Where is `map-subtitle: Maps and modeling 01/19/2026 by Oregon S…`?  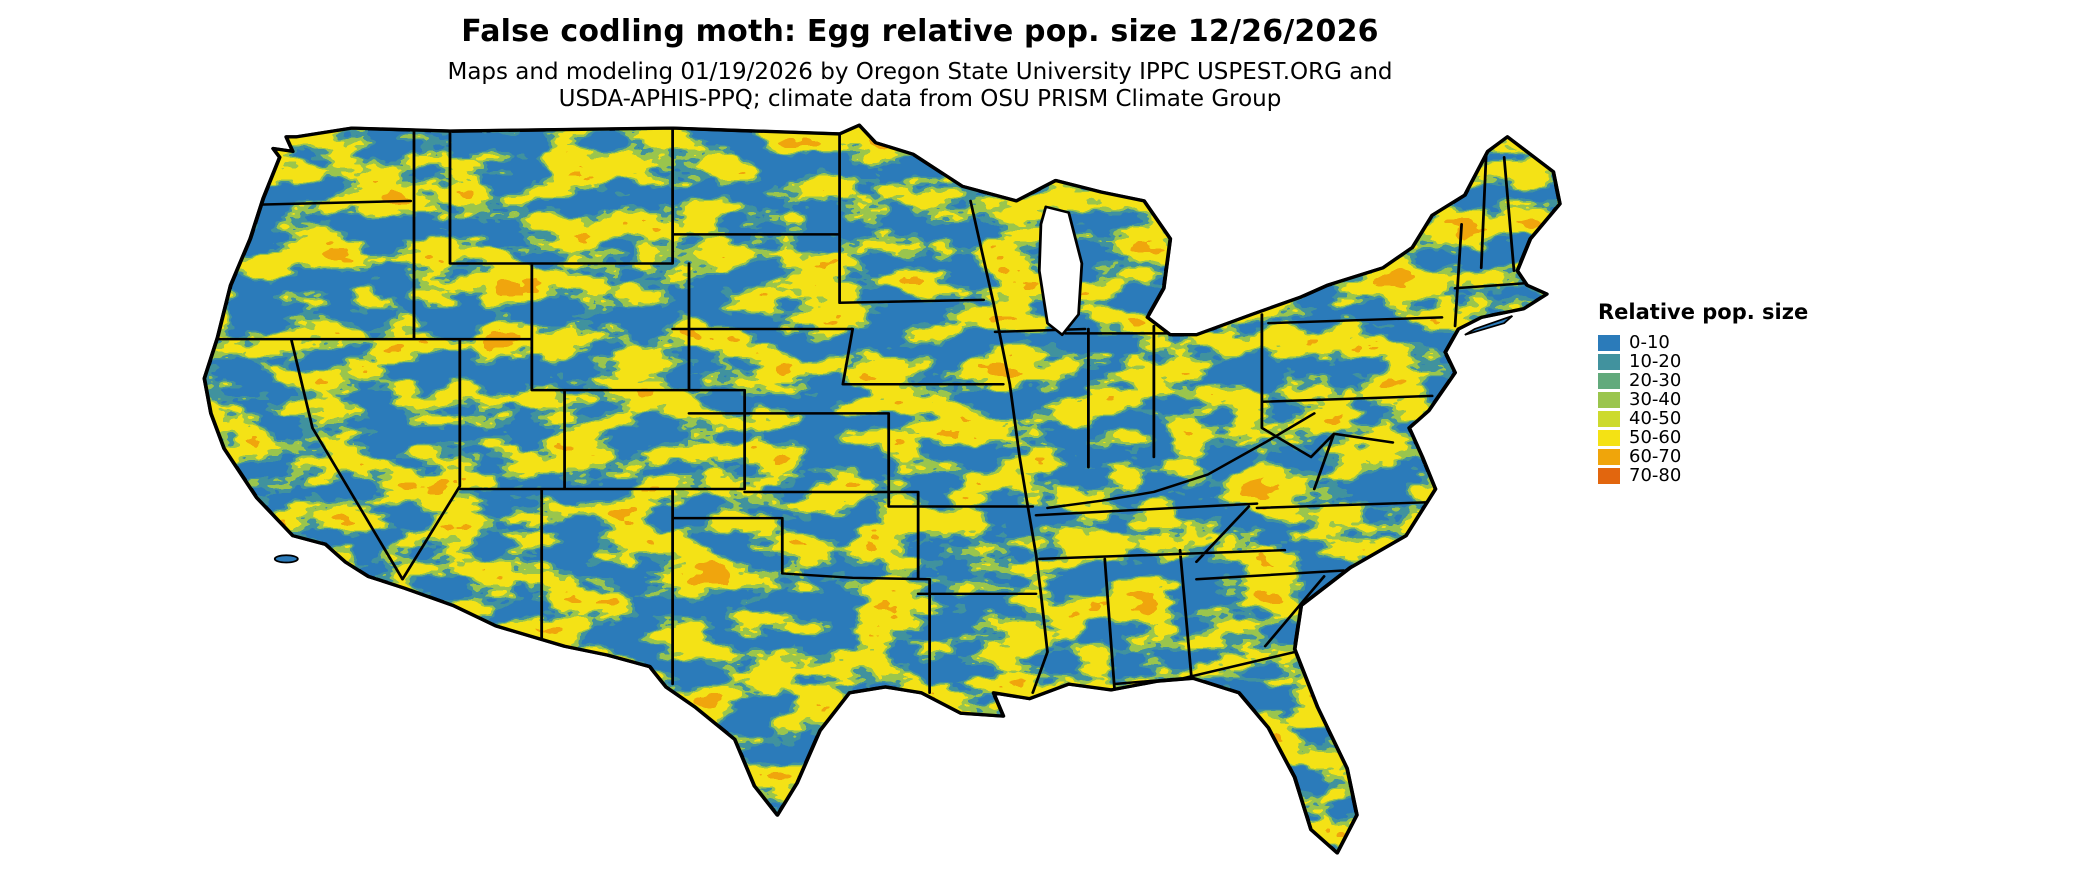 map-subtitle: Maps and modeling 01/19/2026 by Oregon S… is located at coordinates (920, 86).